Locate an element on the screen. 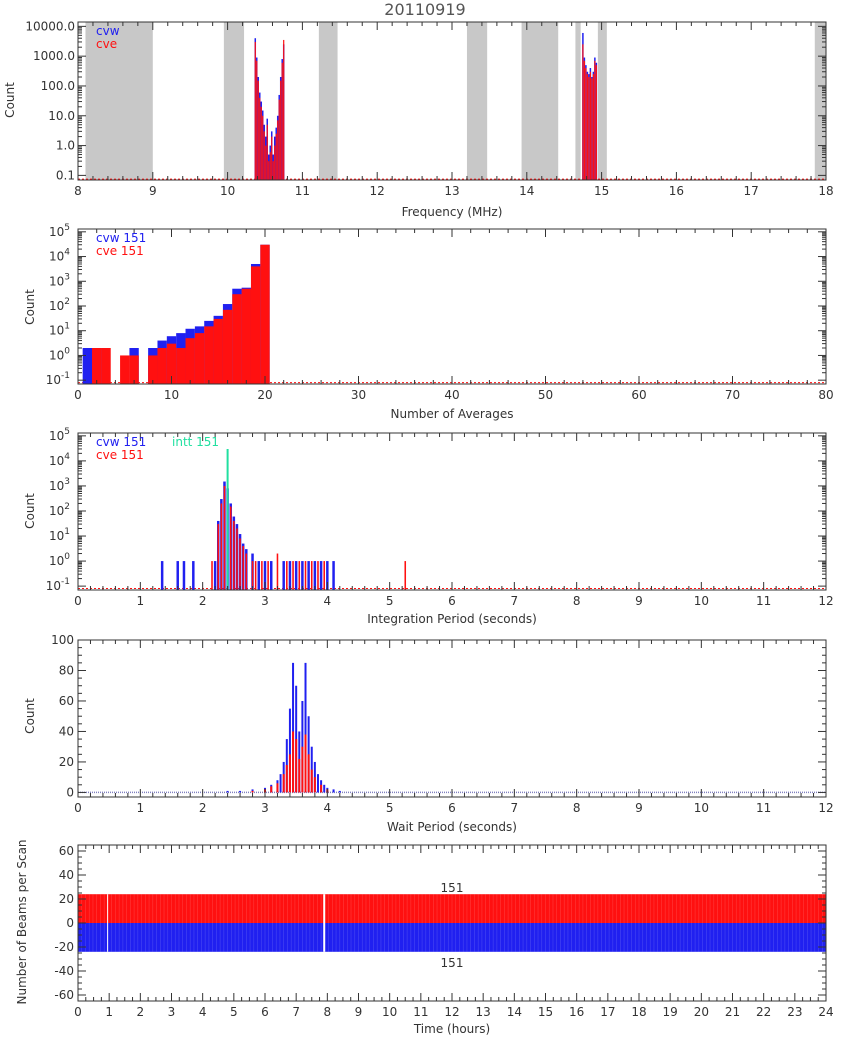 The image size is (850, 1038). beams-xtick-label: 21 is located at coordinates (732, 1012).